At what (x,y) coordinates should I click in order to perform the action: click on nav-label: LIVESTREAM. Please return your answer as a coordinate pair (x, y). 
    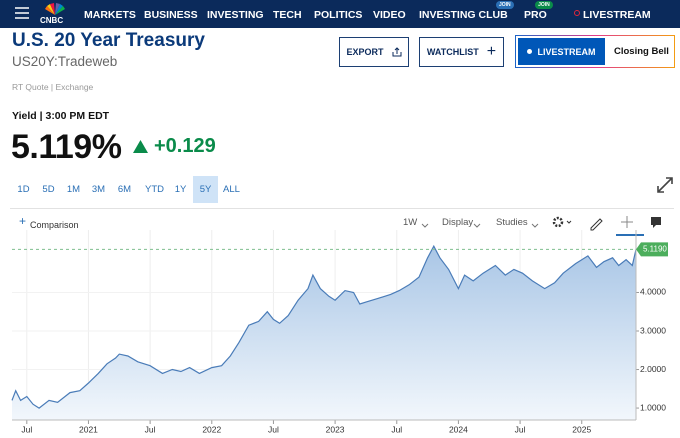
    Looking at the image, I should click on (617, 15).